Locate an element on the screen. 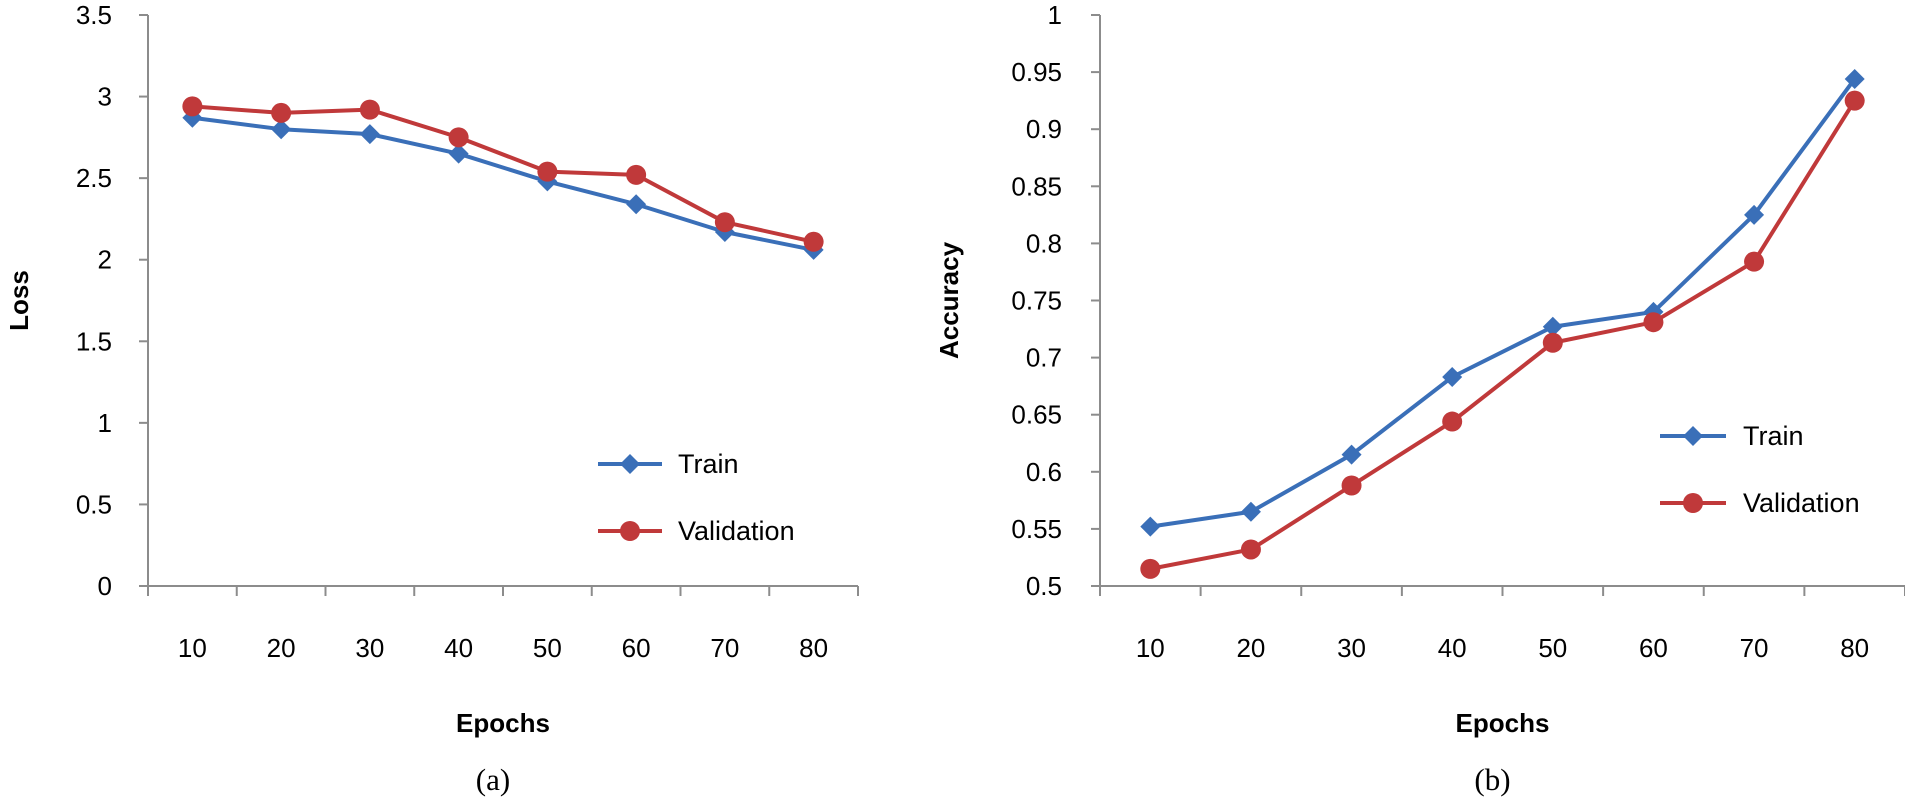  y-axis-title: Accuracy is located at coordinates (949, 300).